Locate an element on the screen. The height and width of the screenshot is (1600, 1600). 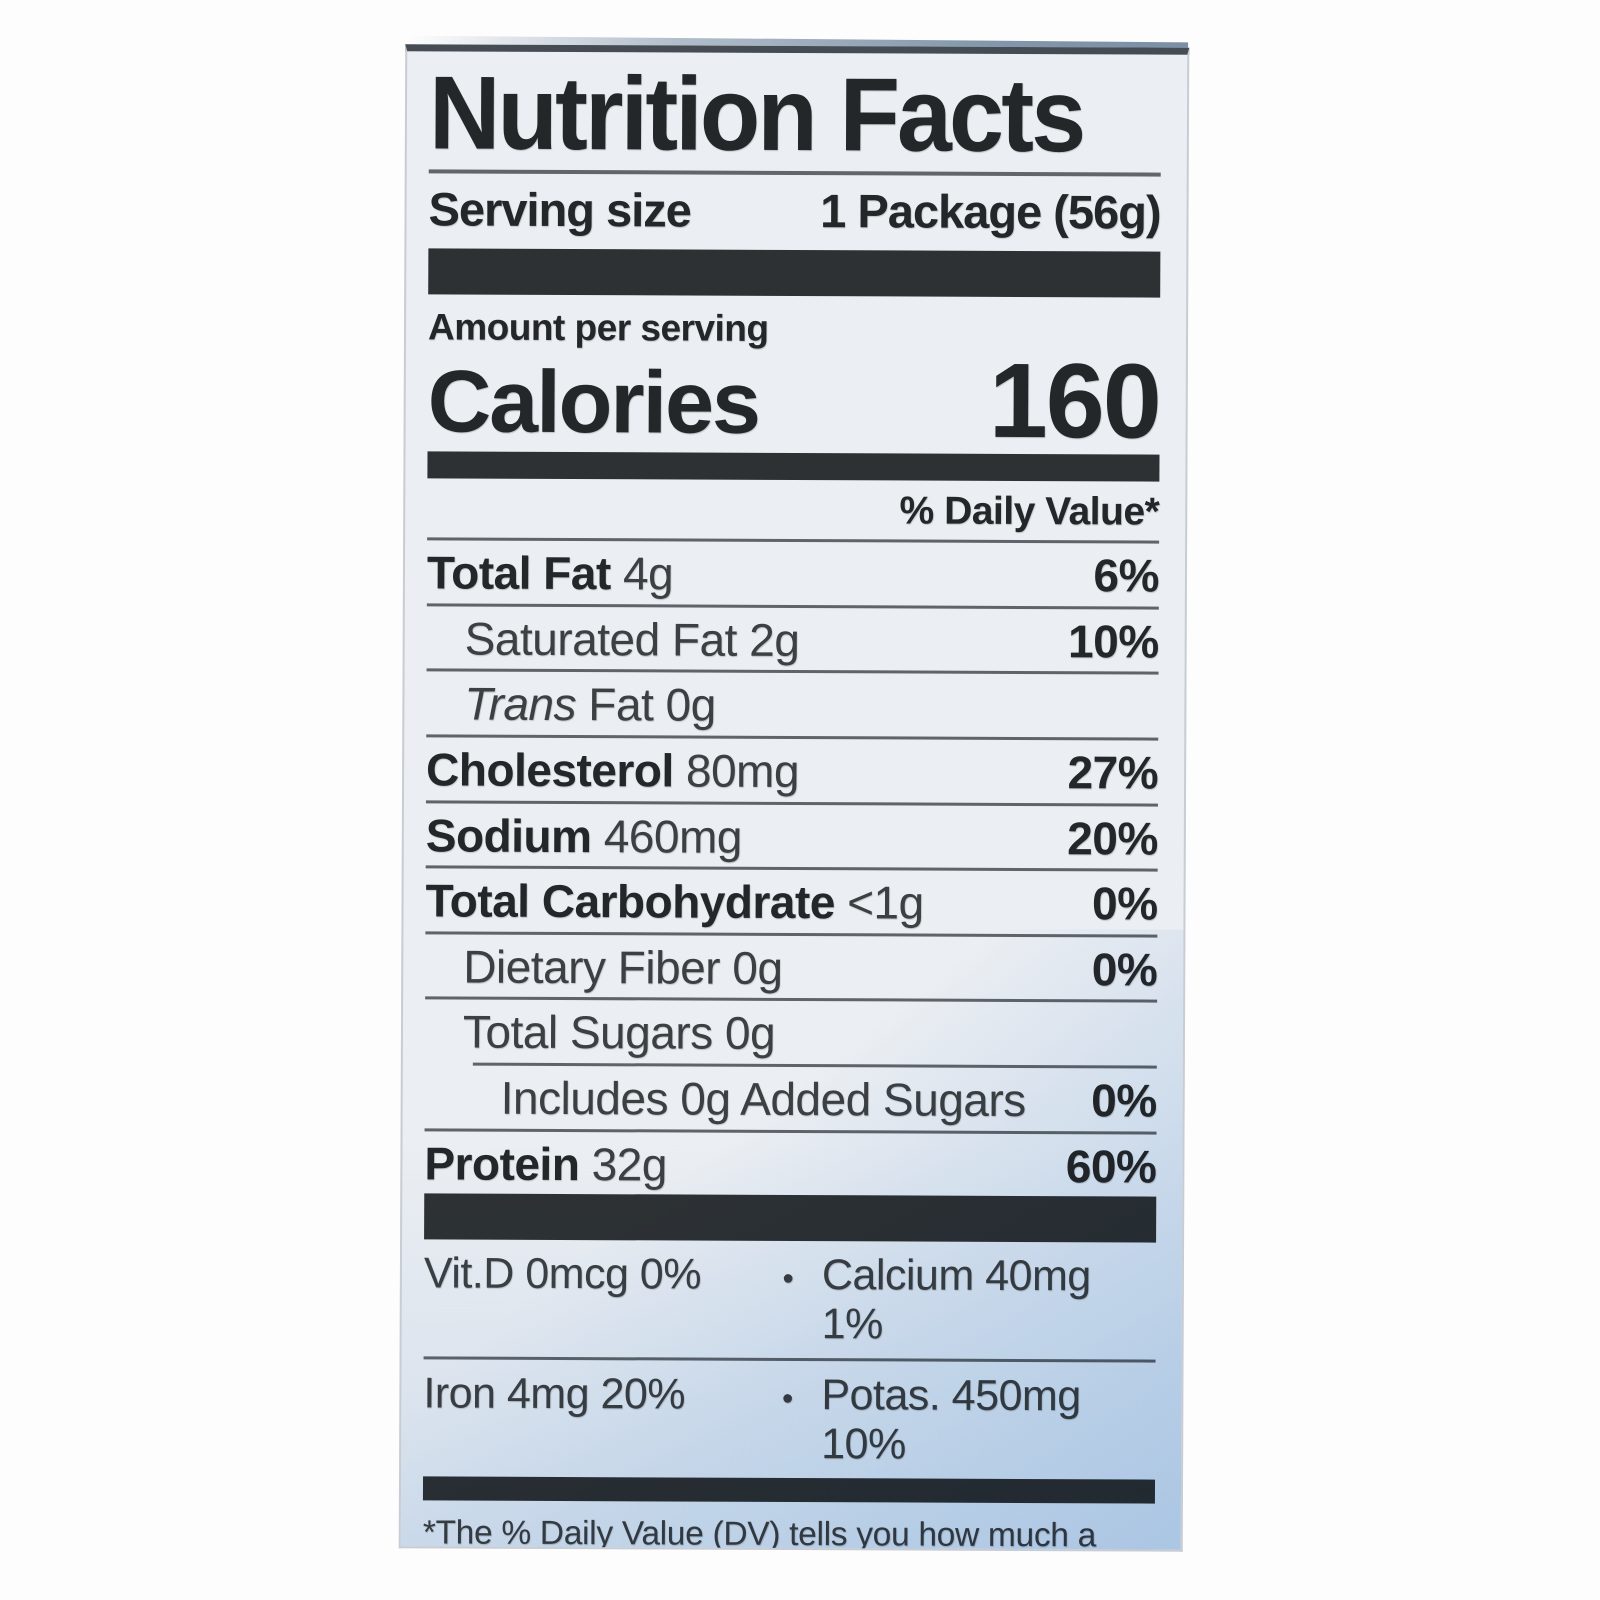
separator-bar-thick-top is located at coordinates (794, 273).